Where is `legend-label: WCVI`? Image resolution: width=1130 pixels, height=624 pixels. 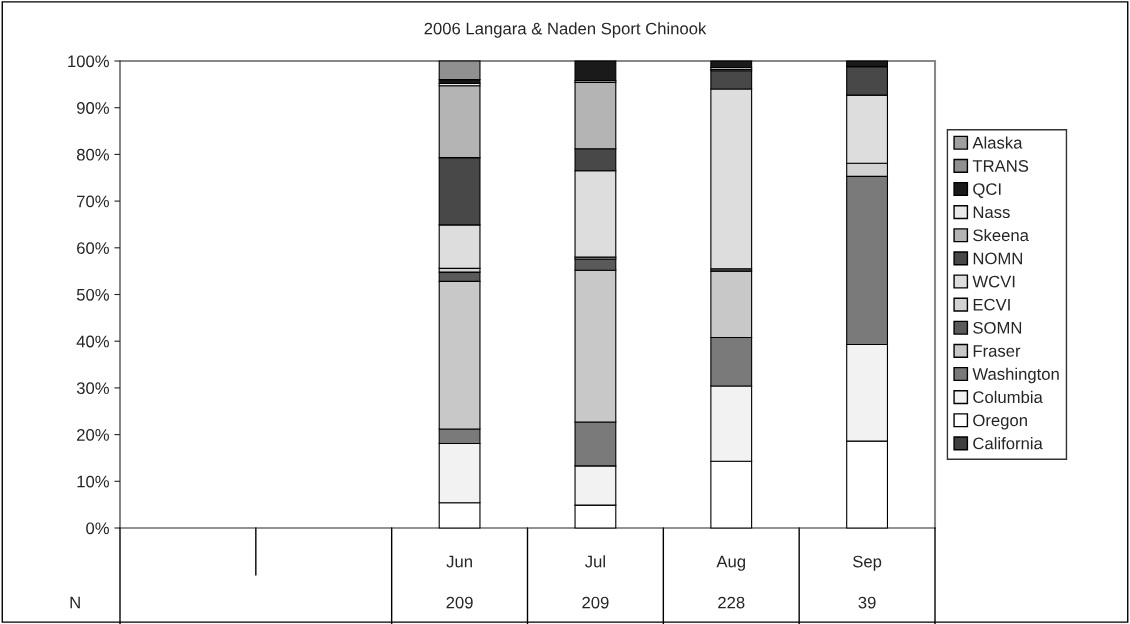 legend-label: WCVI is located at coordinates (993, 281).